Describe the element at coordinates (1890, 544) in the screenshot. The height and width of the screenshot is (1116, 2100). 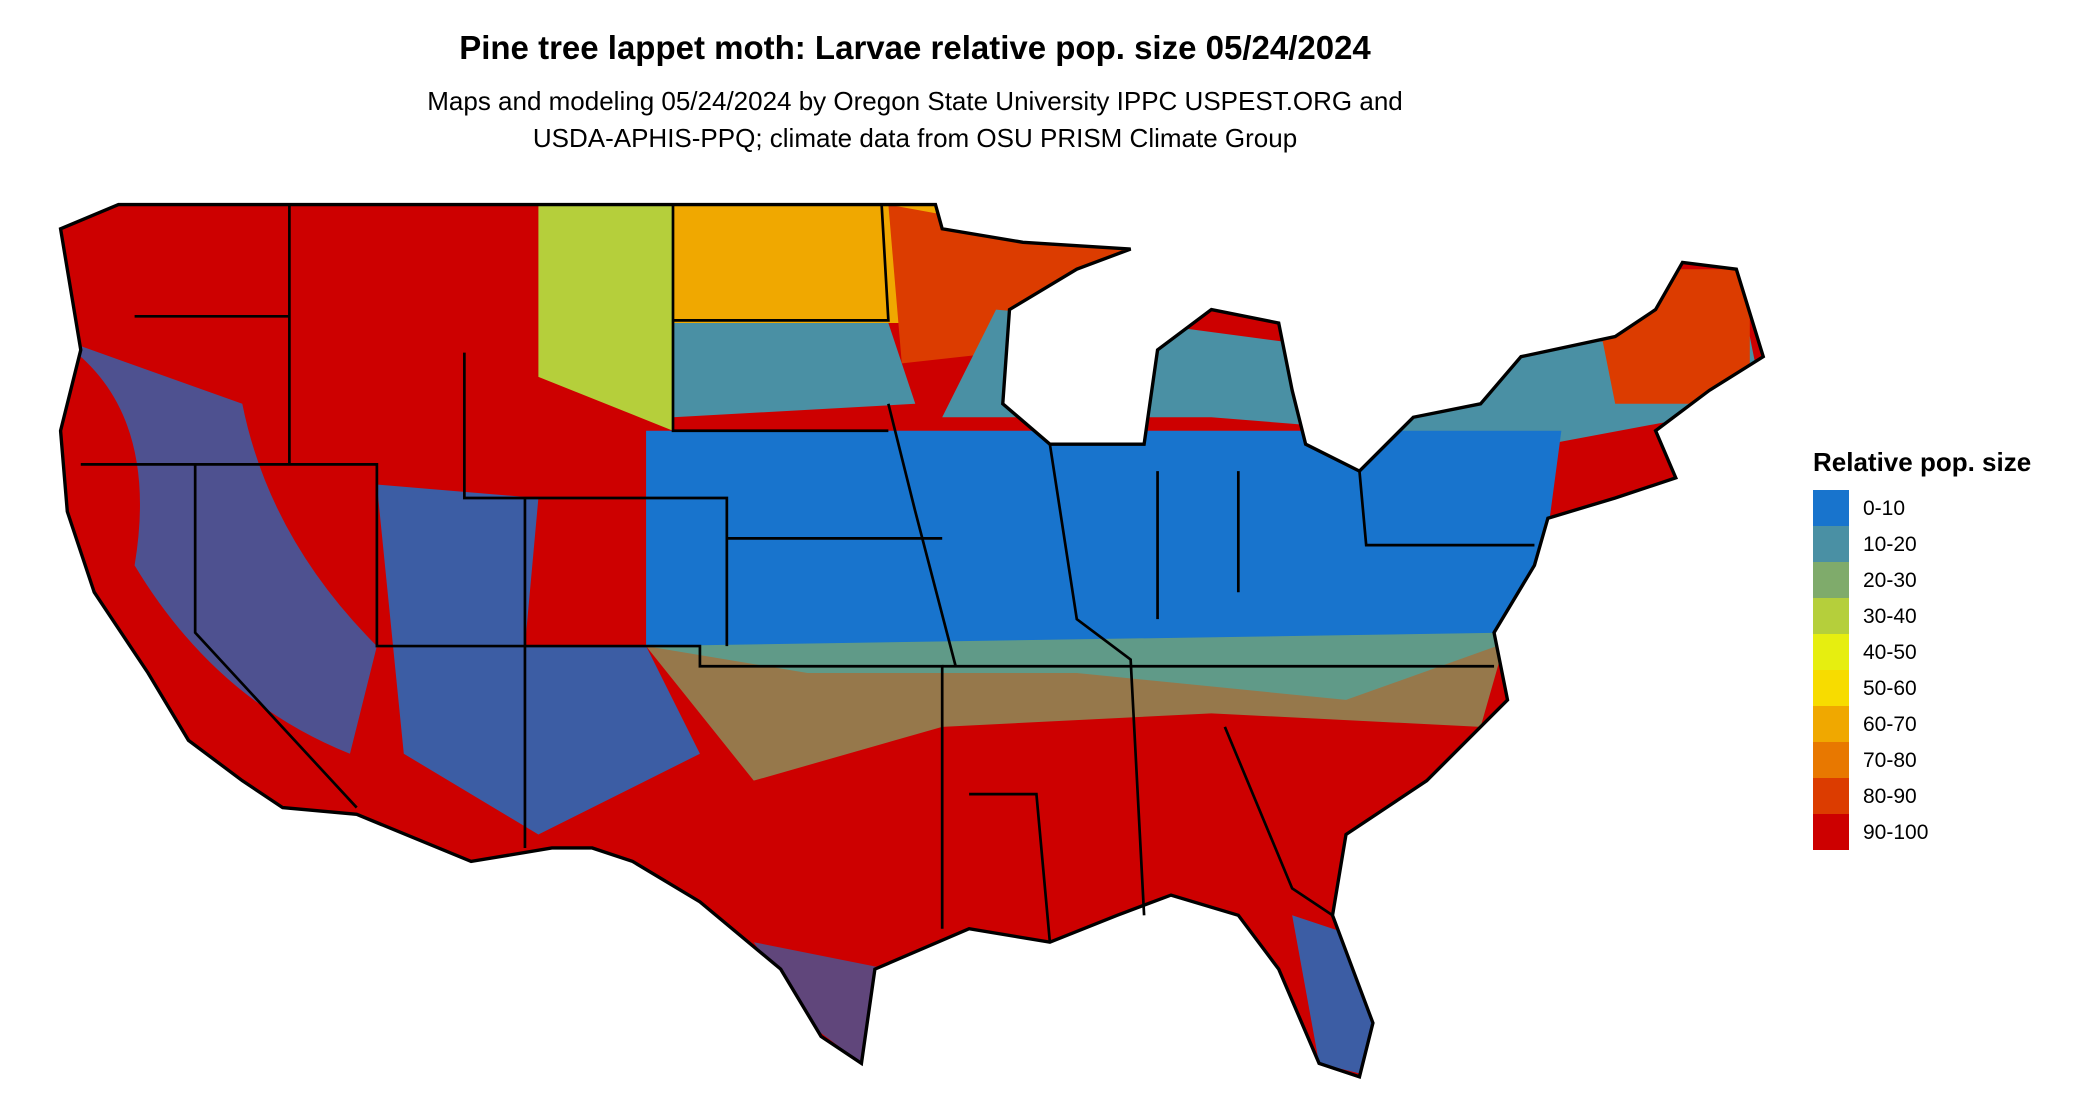
I see `legend-label: 10-20` at that location.